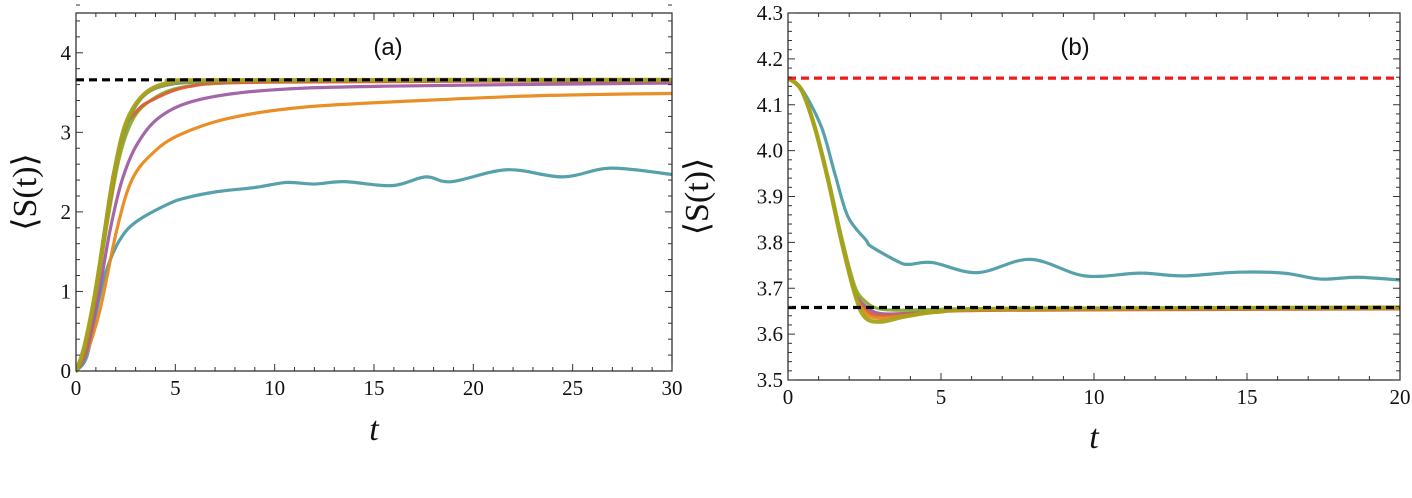 This screenshot has width=1412, height=498. Describe the element at coordinates (770, 380) in the screenshot. I see `y-tick-label: 3.5` at that location.